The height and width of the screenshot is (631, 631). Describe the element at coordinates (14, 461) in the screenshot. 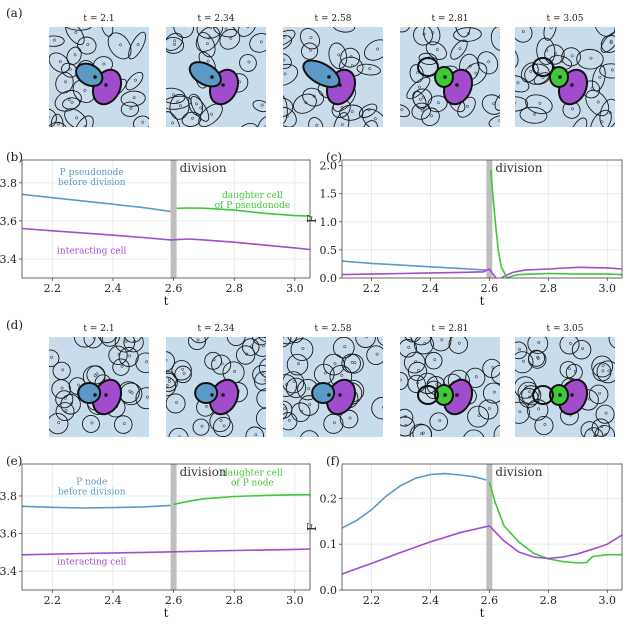

I see `panel-label-e: (e)` at that location.